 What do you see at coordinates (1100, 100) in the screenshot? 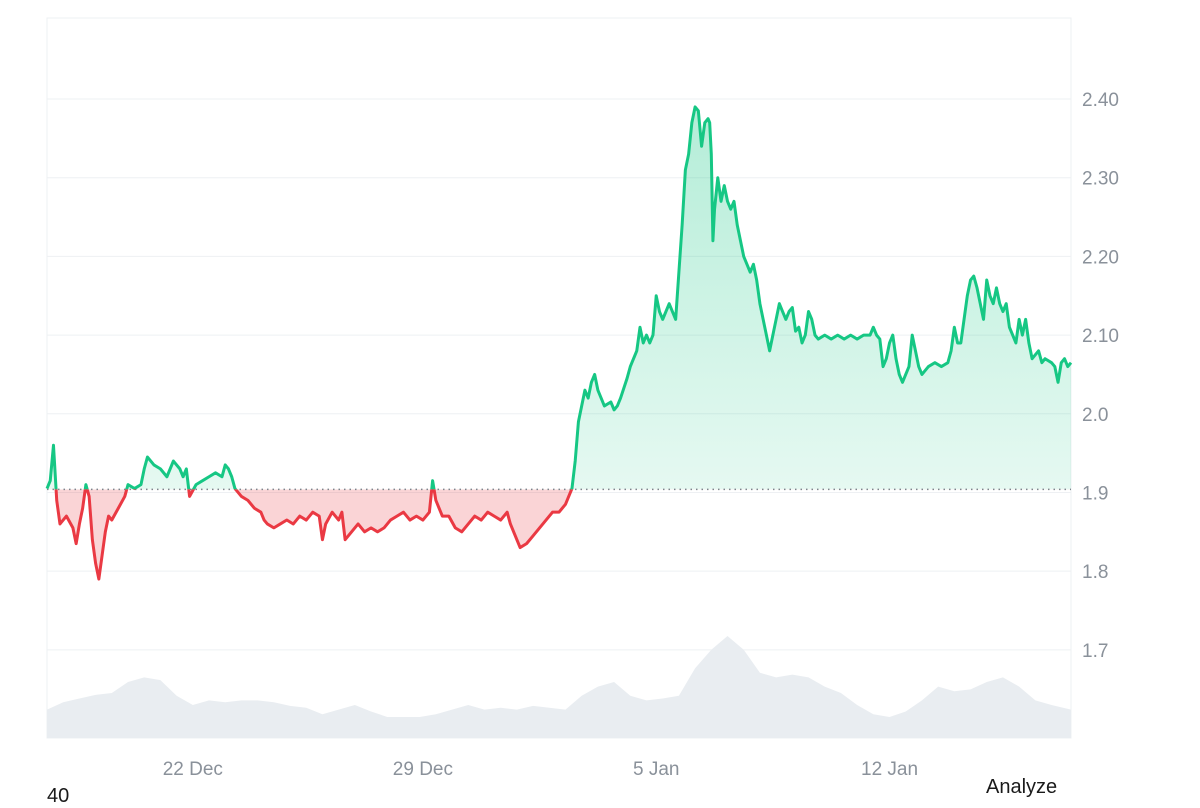
I see `y-tick-label: 2.40` at bounding box center [1100, 100].